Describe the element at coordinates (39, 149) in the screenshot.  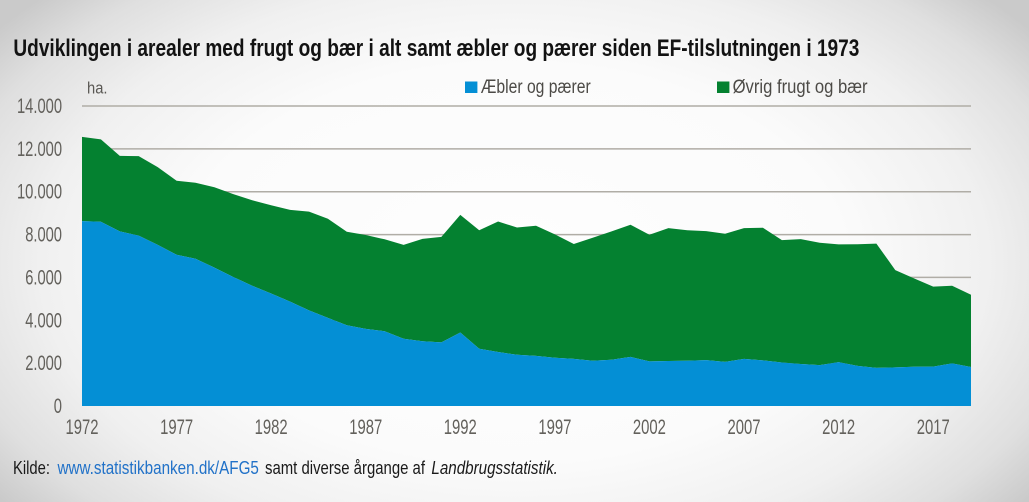
I see `svg-text: 12.000` at that location.